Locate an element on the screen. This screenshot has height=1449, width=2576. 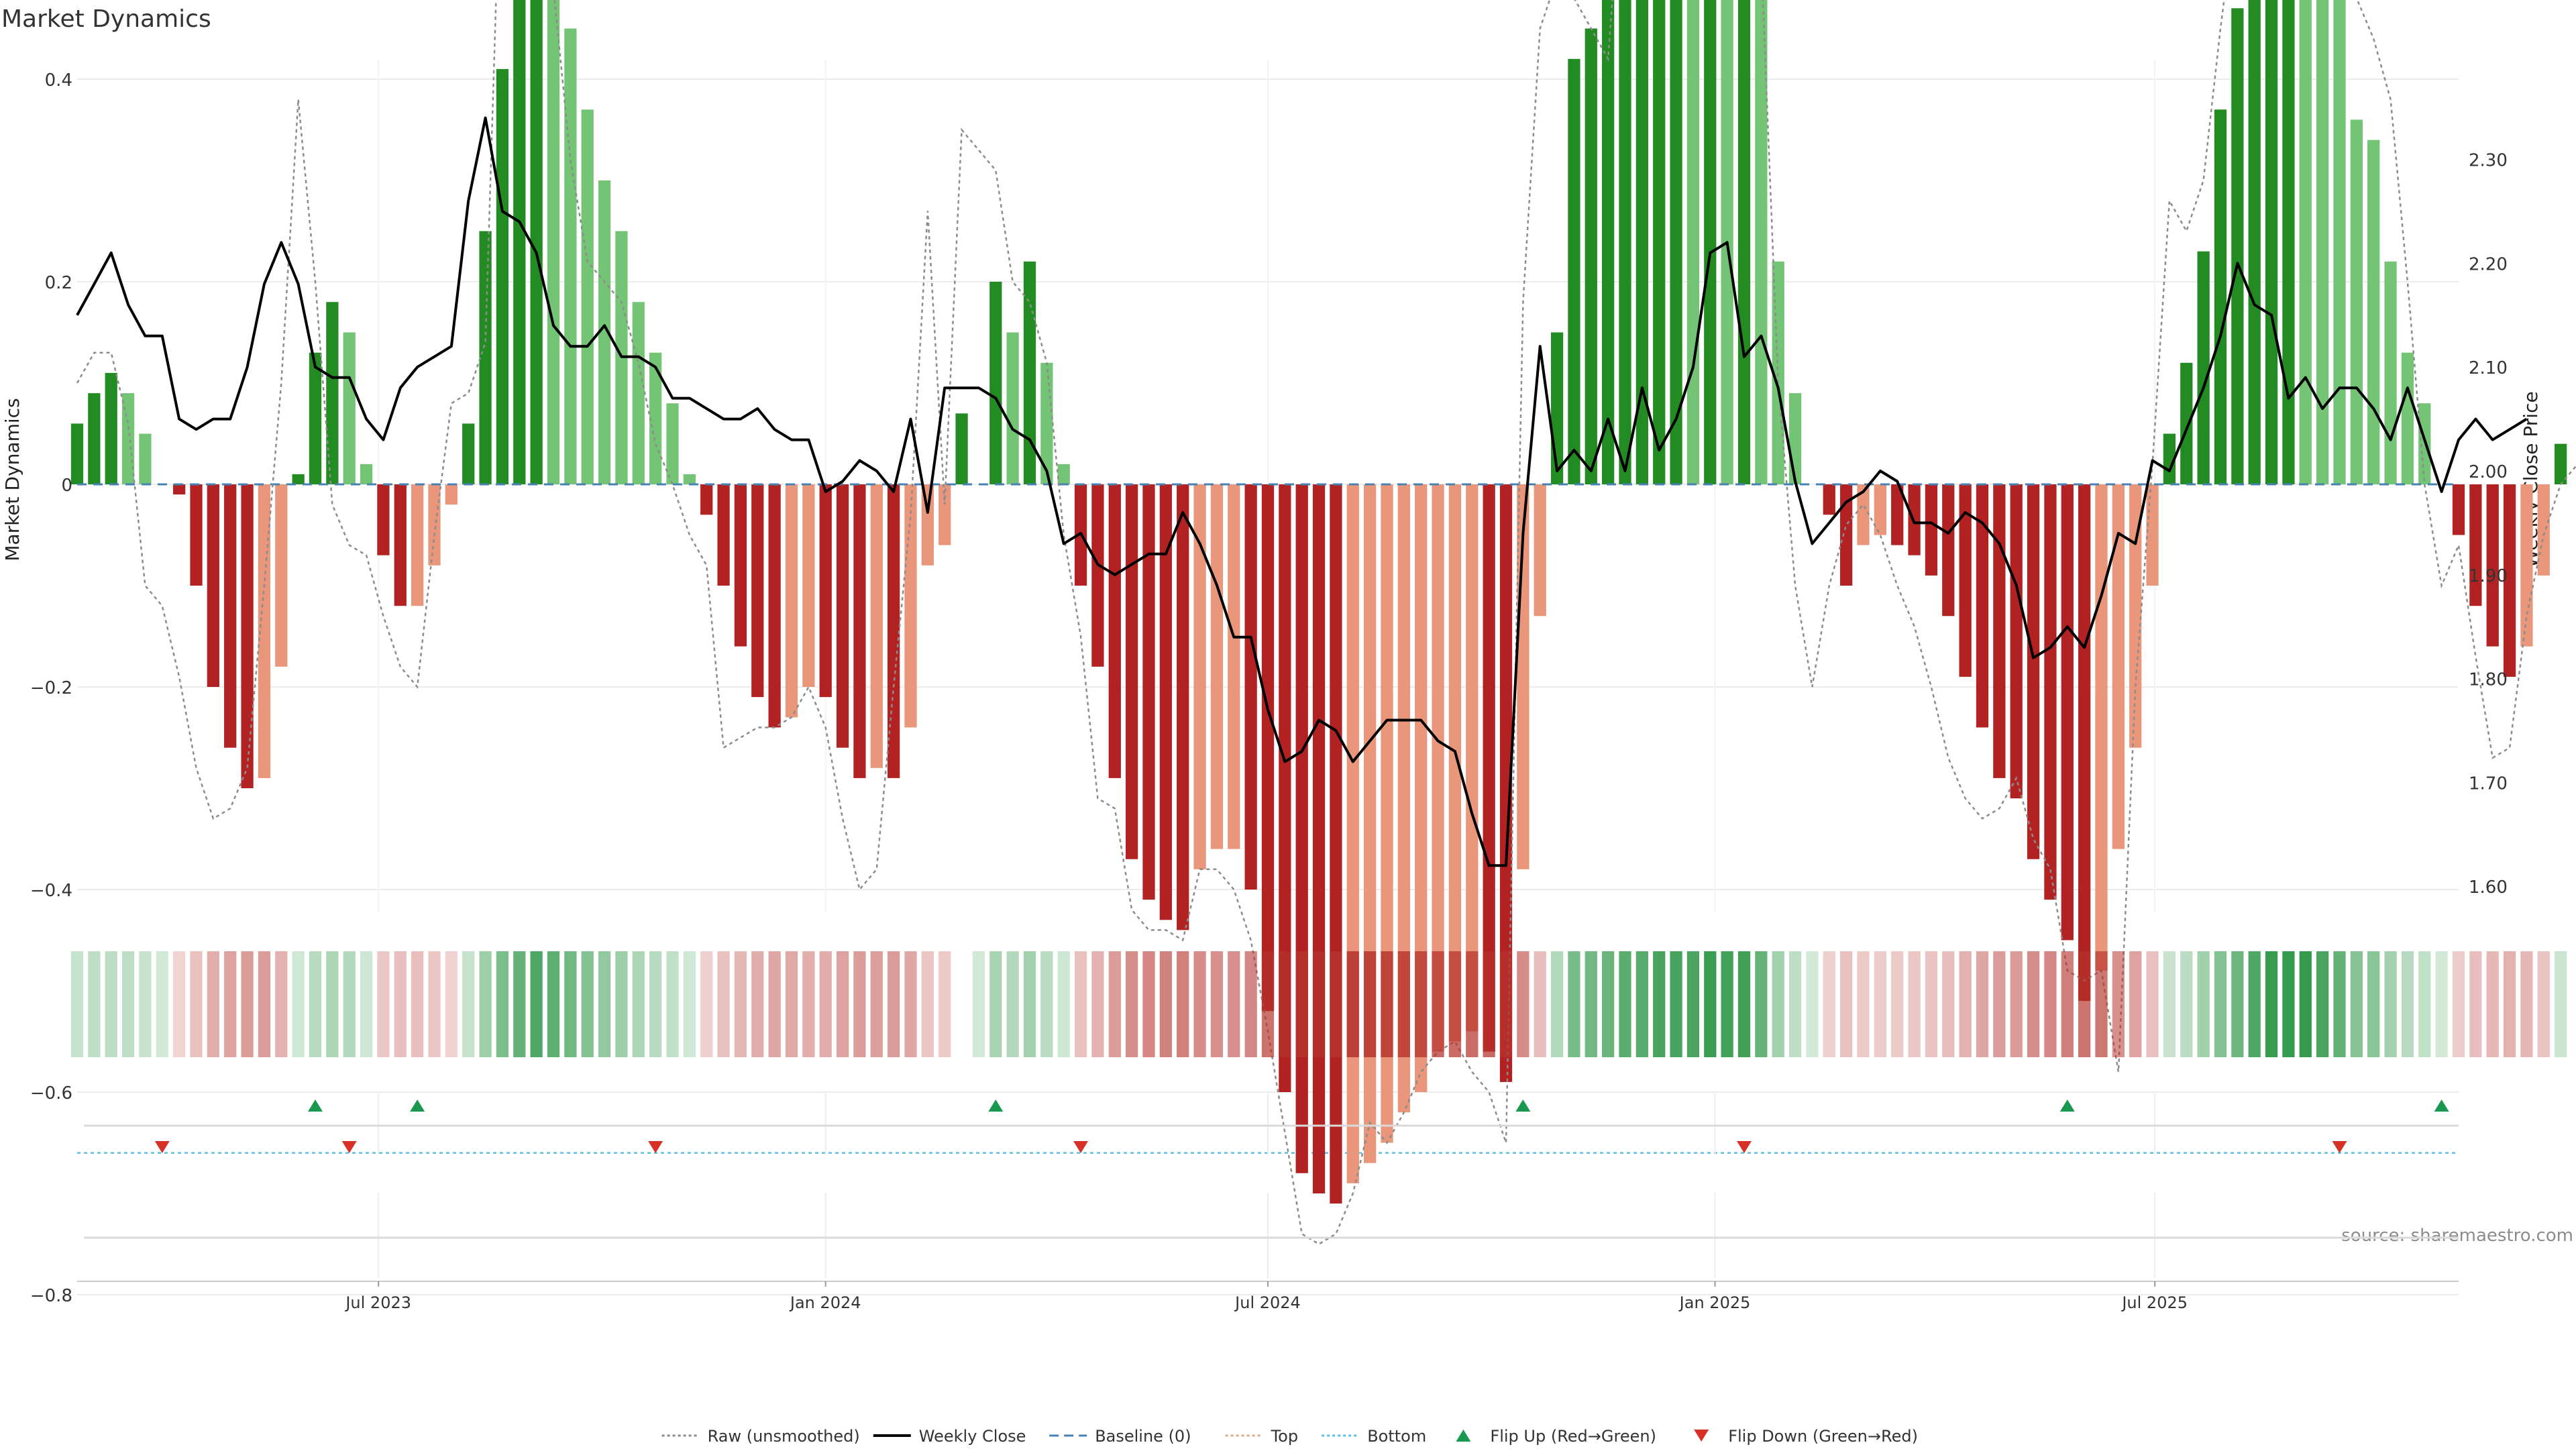
y2-axis-ticks: 2.30 2.20 2.10 2.00 1.90 1.80 1.70 1.60 is located at coordinates (2488, 524).